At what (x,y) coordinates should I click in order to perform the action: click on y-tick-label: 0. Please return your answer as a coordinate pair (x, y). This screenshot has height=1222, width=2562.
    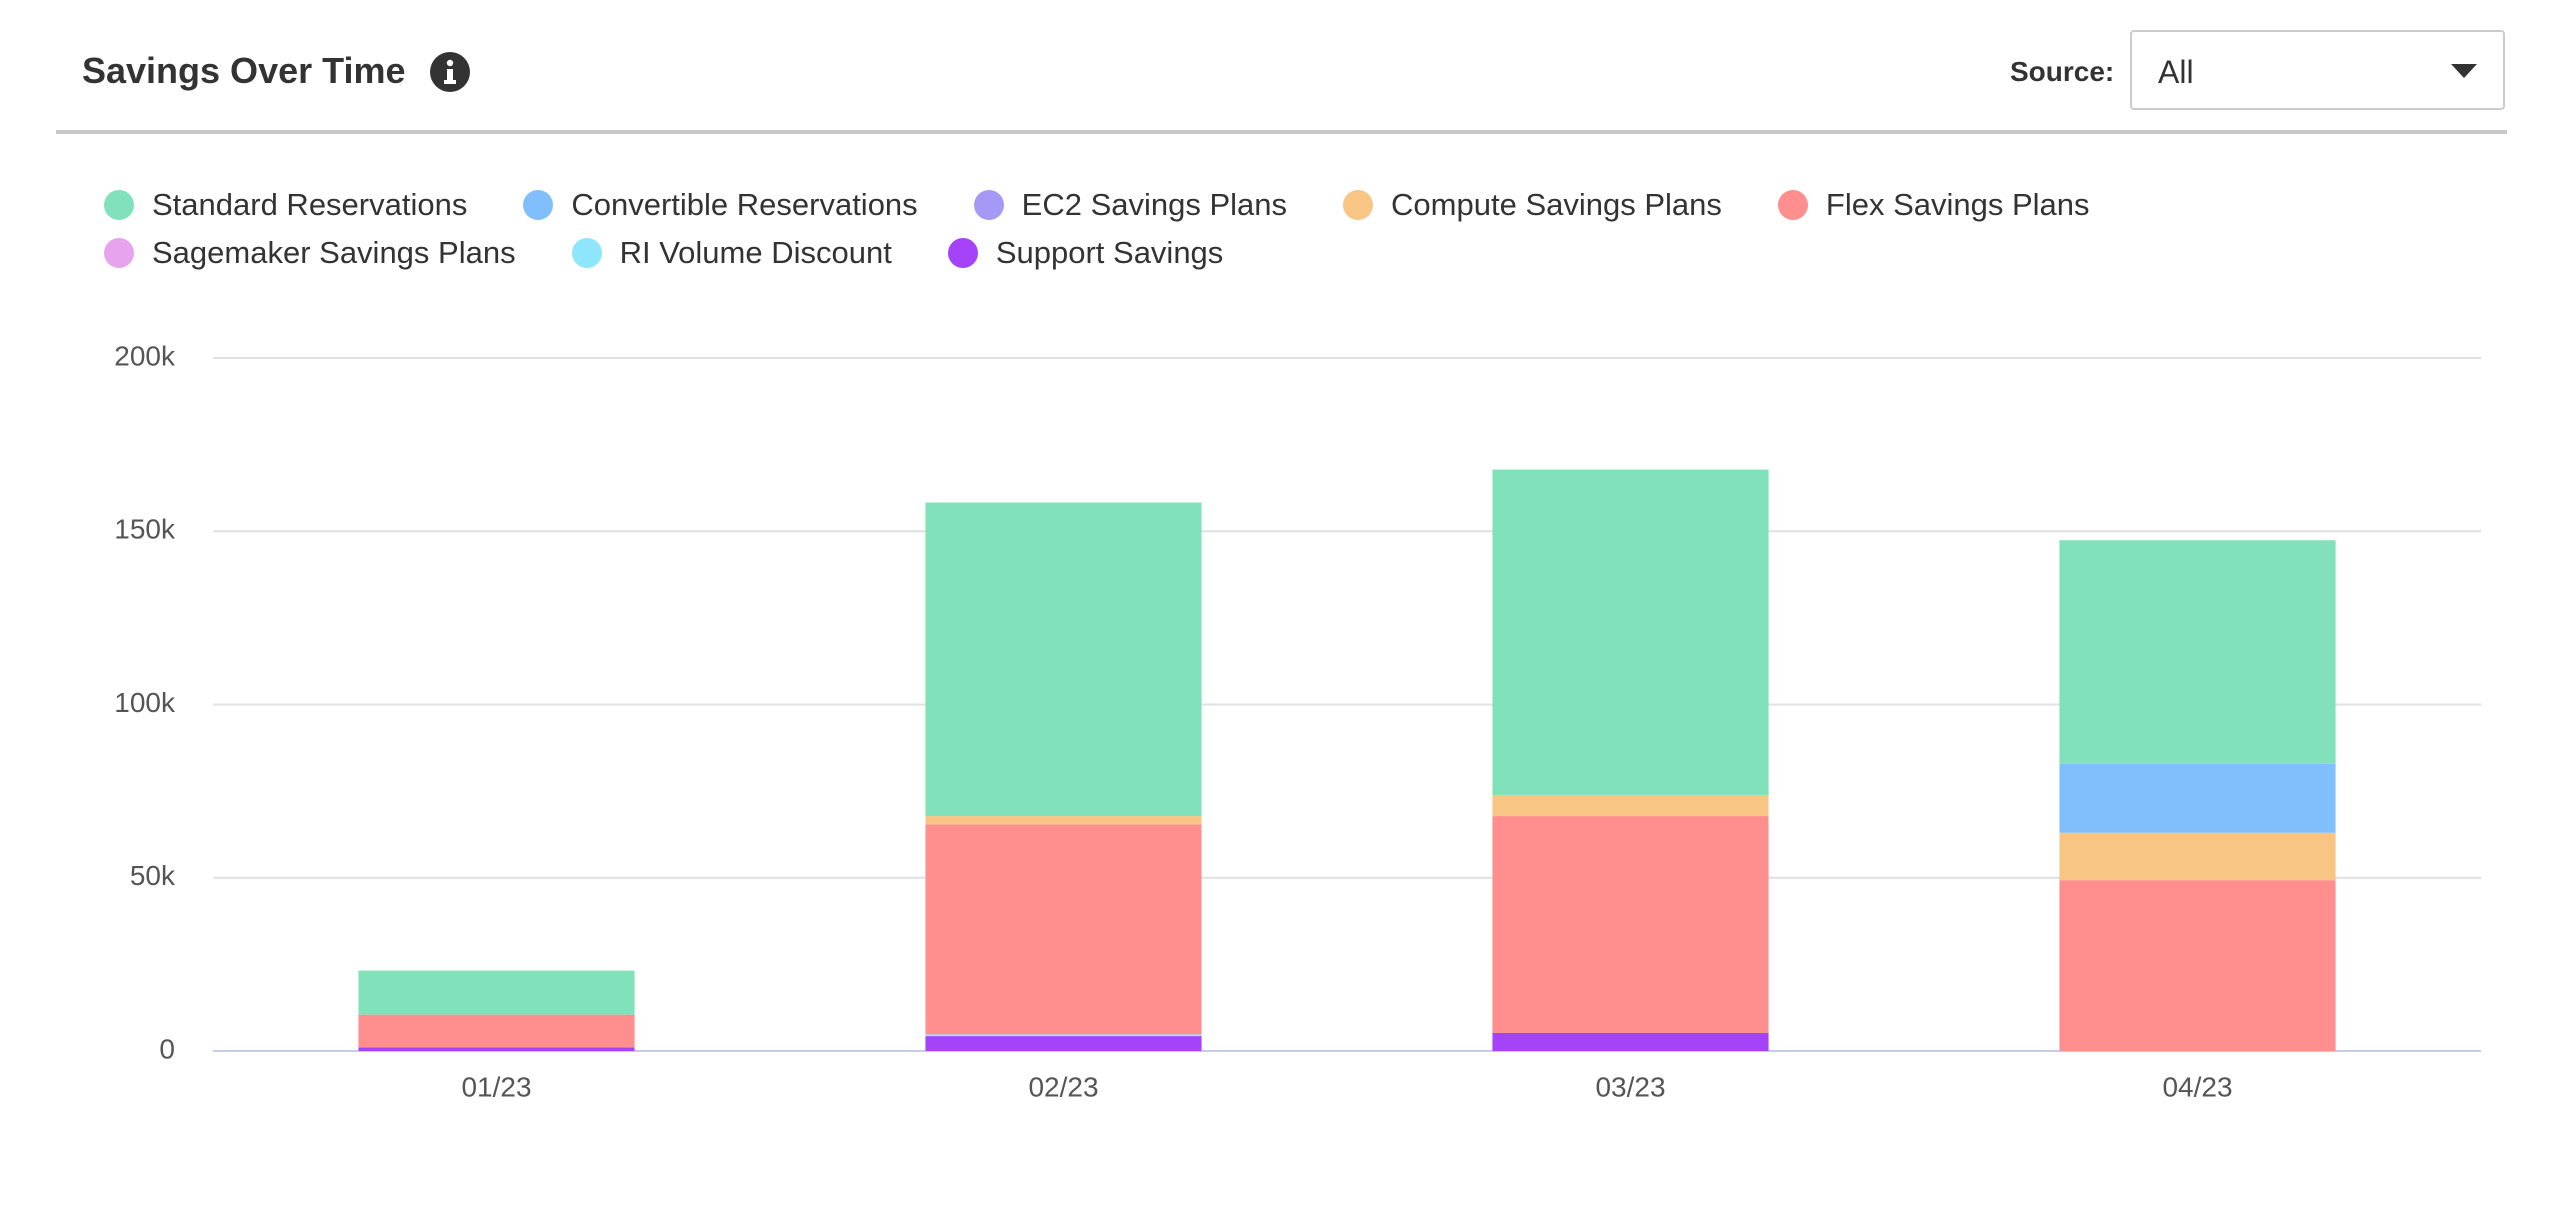
    Looking at the image, I should click on (167, 1048).